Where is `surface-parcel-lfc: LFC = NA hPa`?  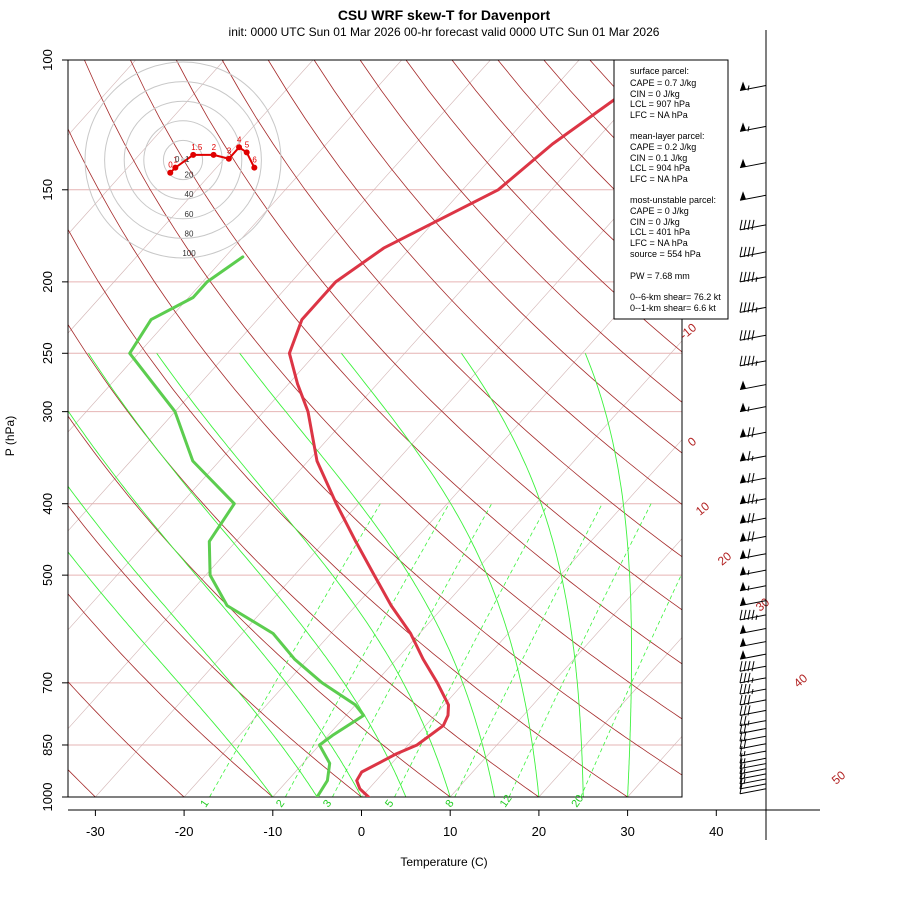 surface-parcel-lfc: LFC = NA hPa is located at coordinates (659, 115).